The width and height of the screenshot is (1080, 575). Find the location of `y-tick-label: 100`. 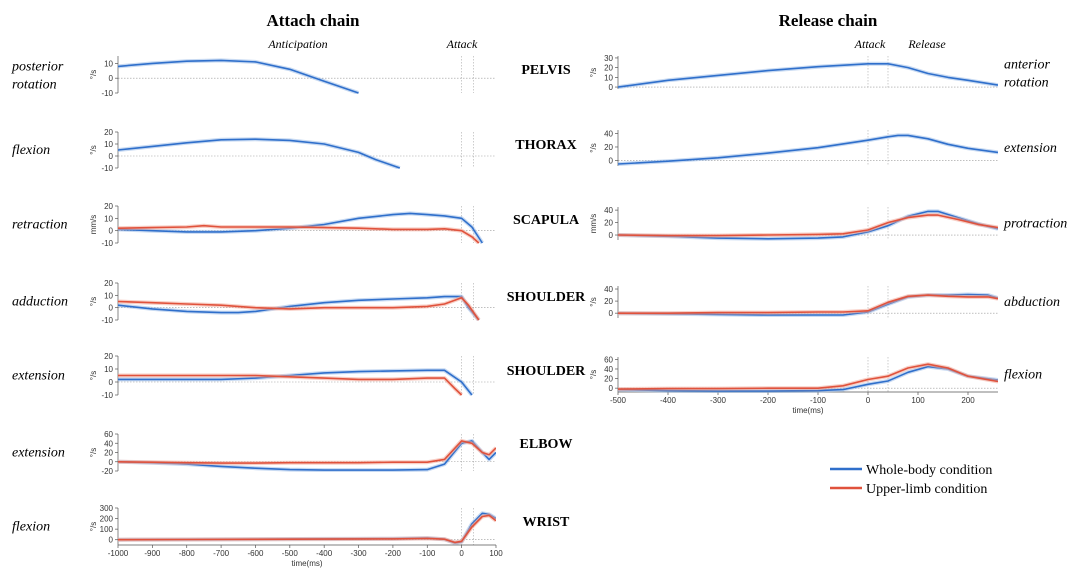

y-tick-label: 100 is located at coordinates (107, 529).